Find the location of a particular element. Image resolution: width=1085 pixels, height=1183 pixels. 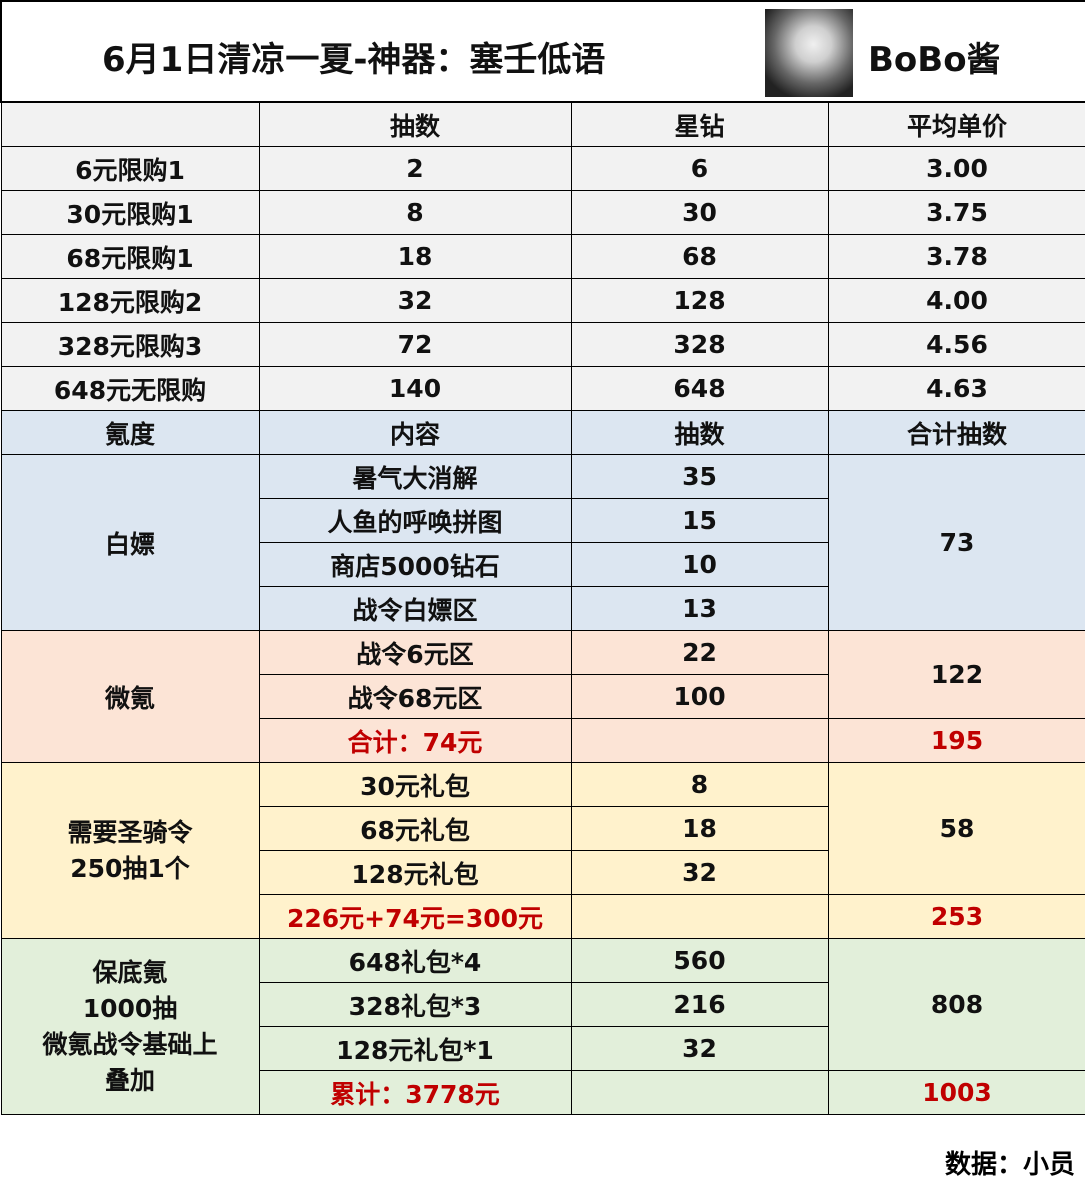

tier-label-line: 保底氪 is located at coordinates (130, 972).